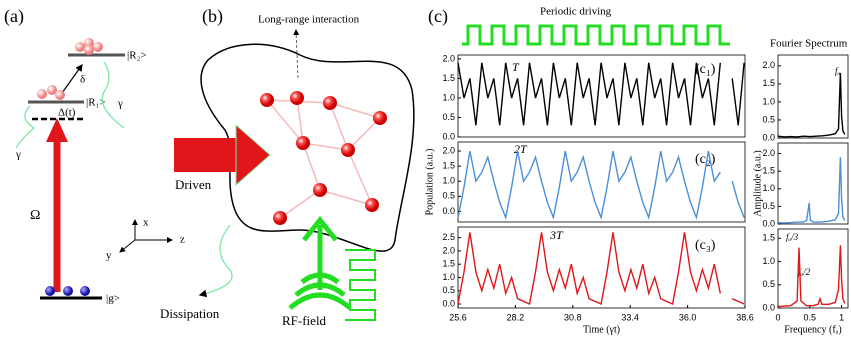  I want to click on x-tick-label: 38.6, so click(745, 317).